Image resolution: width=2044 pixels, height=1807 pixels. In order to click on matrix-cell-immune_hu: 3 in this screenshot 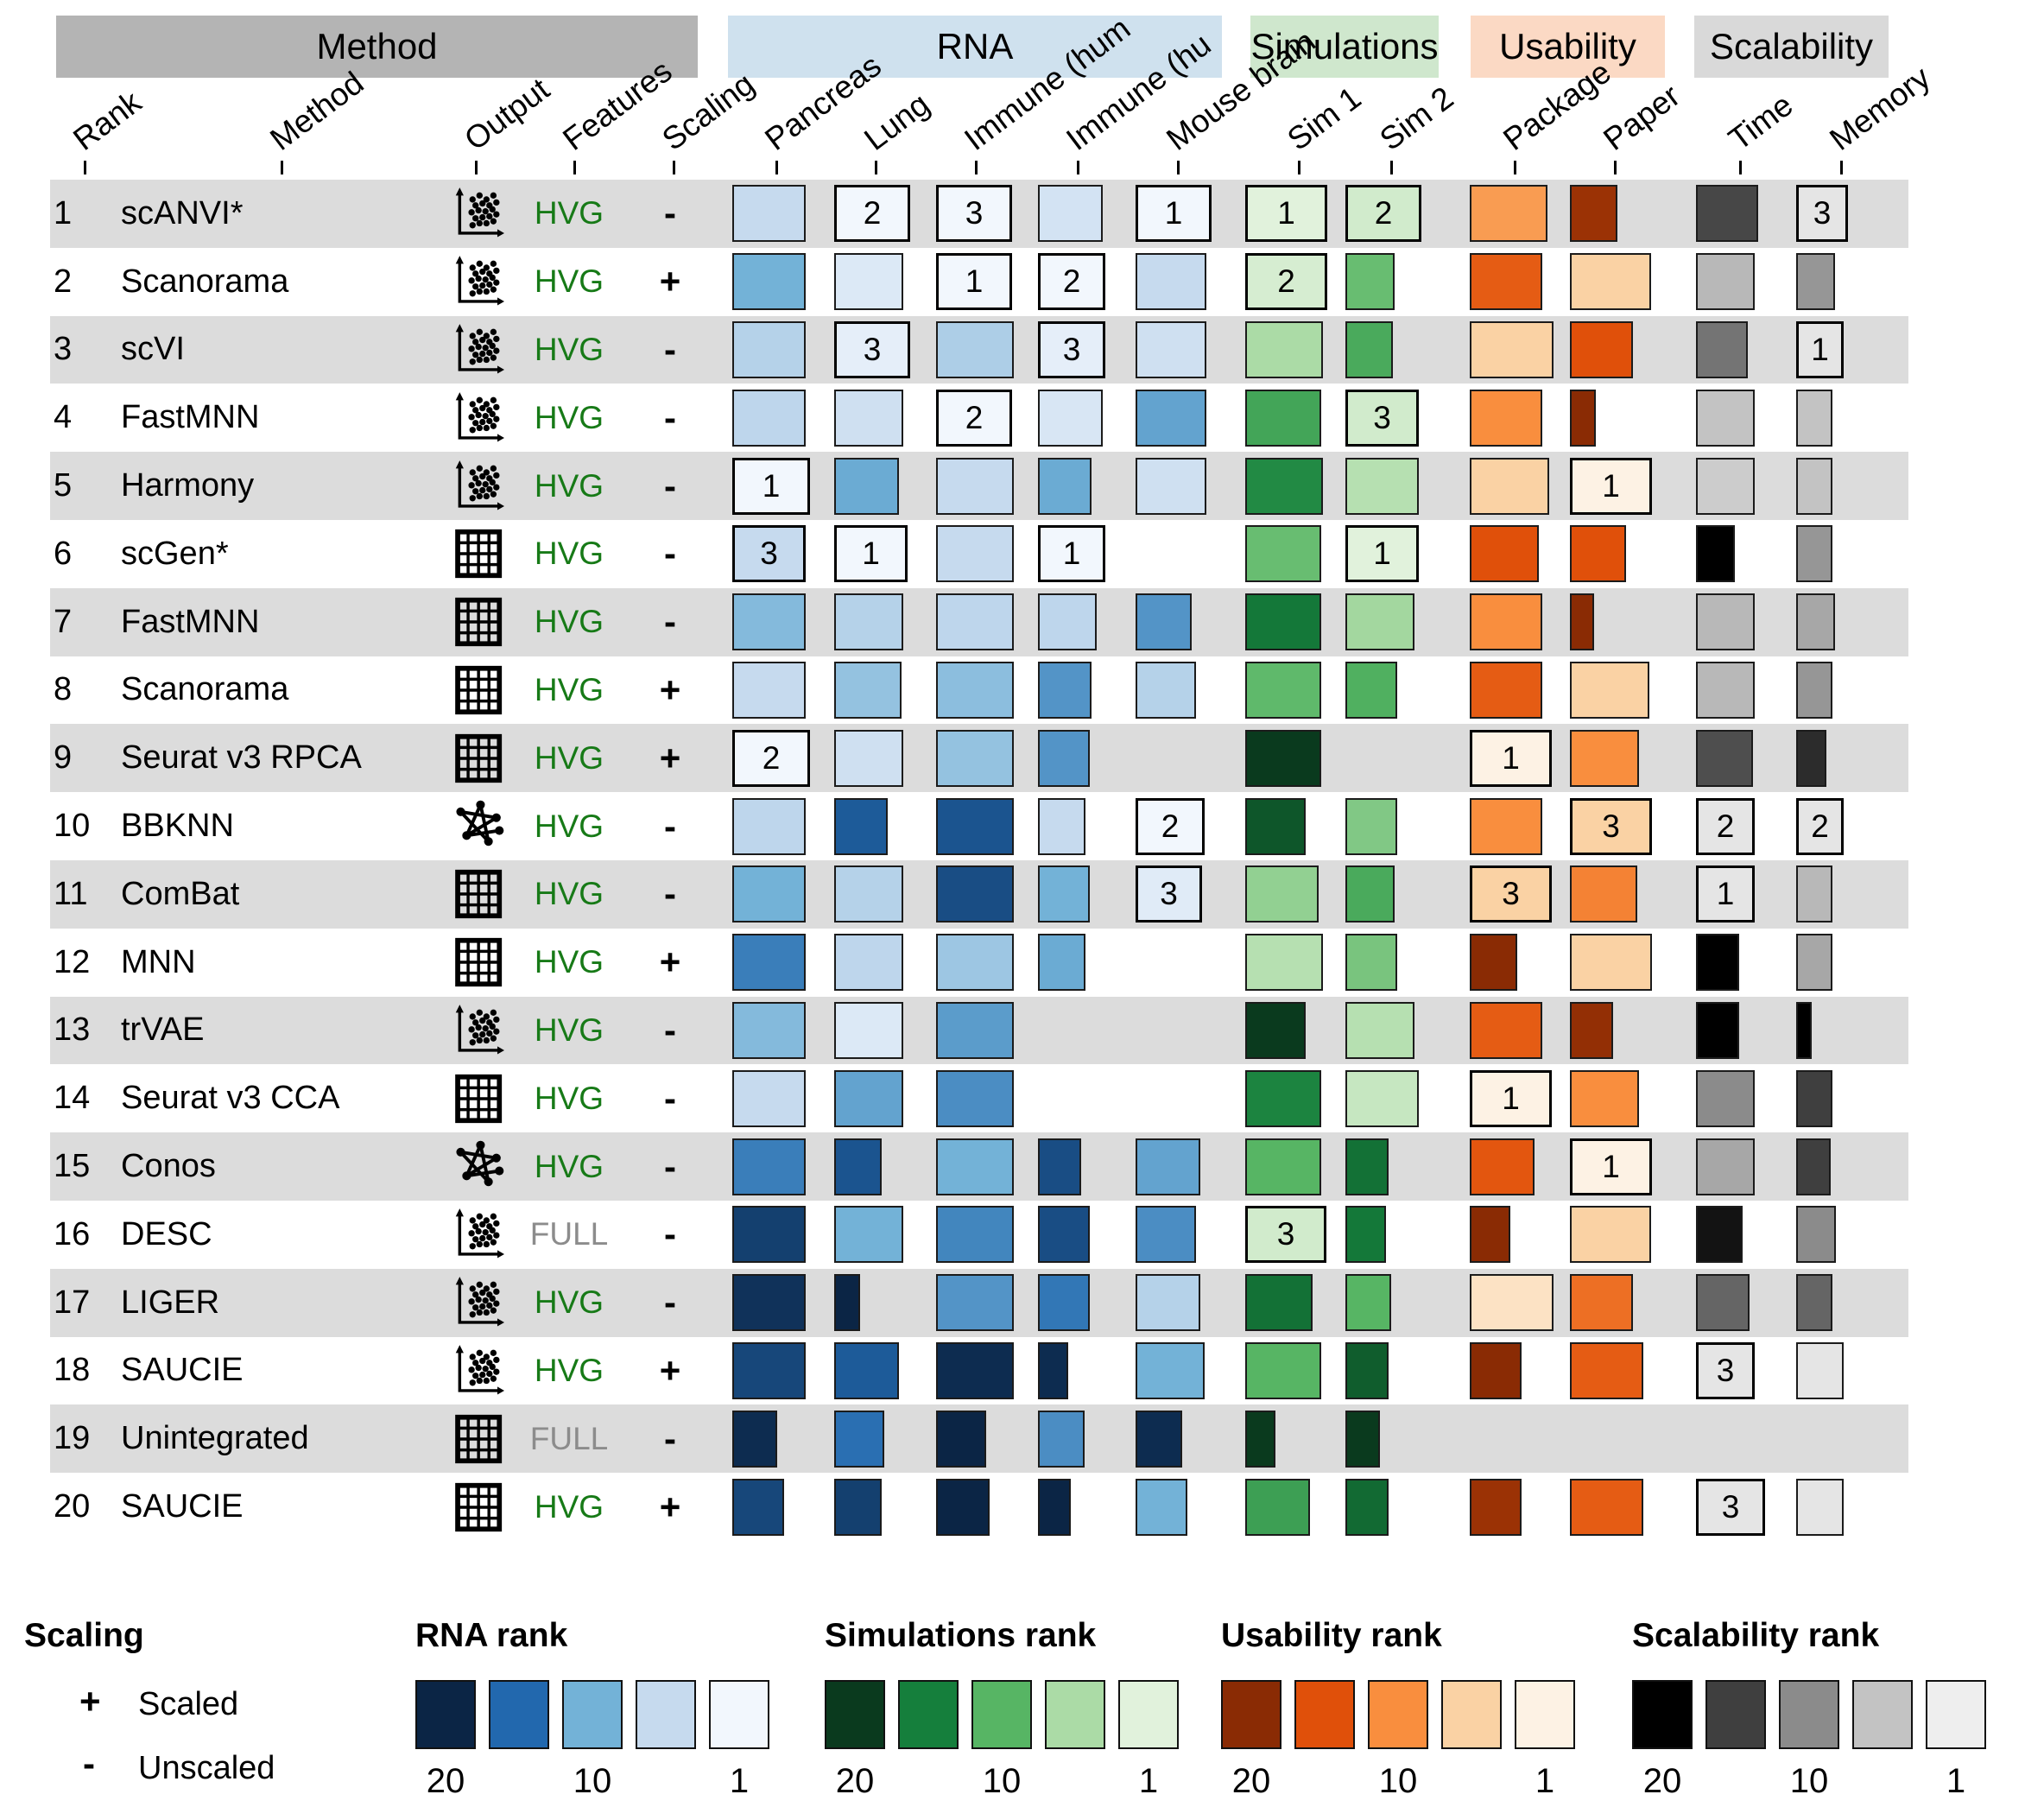, I will do `click(1071, 349)`.